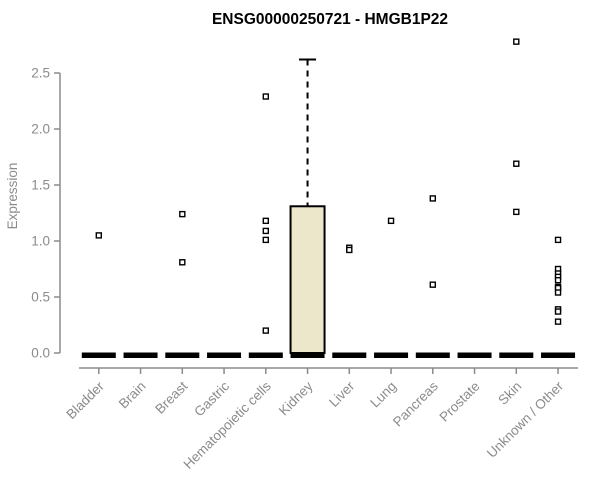 Image resolution: width=600 pixels, height=500 pixels. I want to click on x-tick-label: Breast, so click(171, 397).